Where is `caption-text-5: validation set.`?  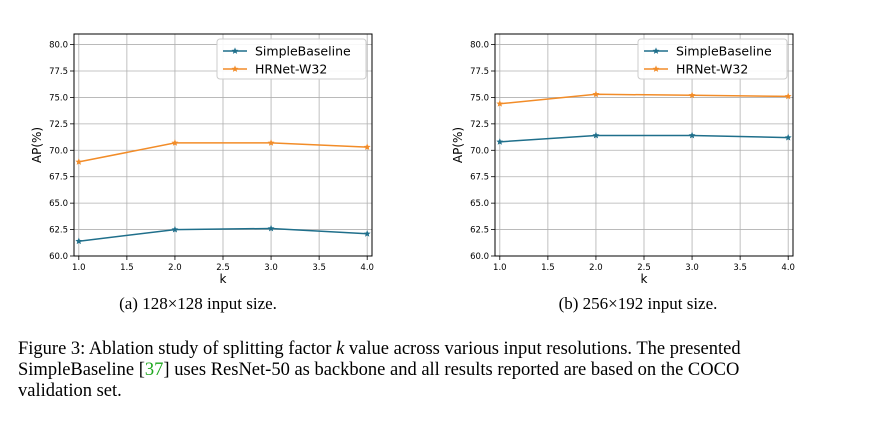
caption-text-5: validation set. is located at coordinates (70, 391).